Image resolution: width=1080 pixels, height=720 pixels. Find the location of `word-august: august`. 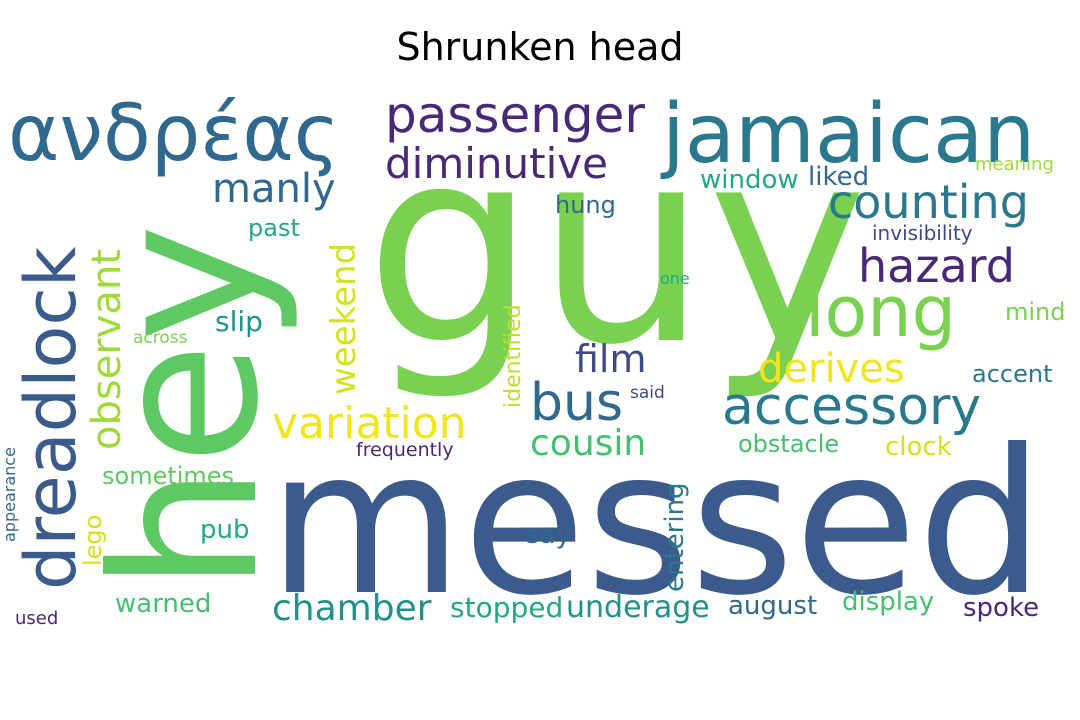

word-august: august is located at coordinates (772, 606).